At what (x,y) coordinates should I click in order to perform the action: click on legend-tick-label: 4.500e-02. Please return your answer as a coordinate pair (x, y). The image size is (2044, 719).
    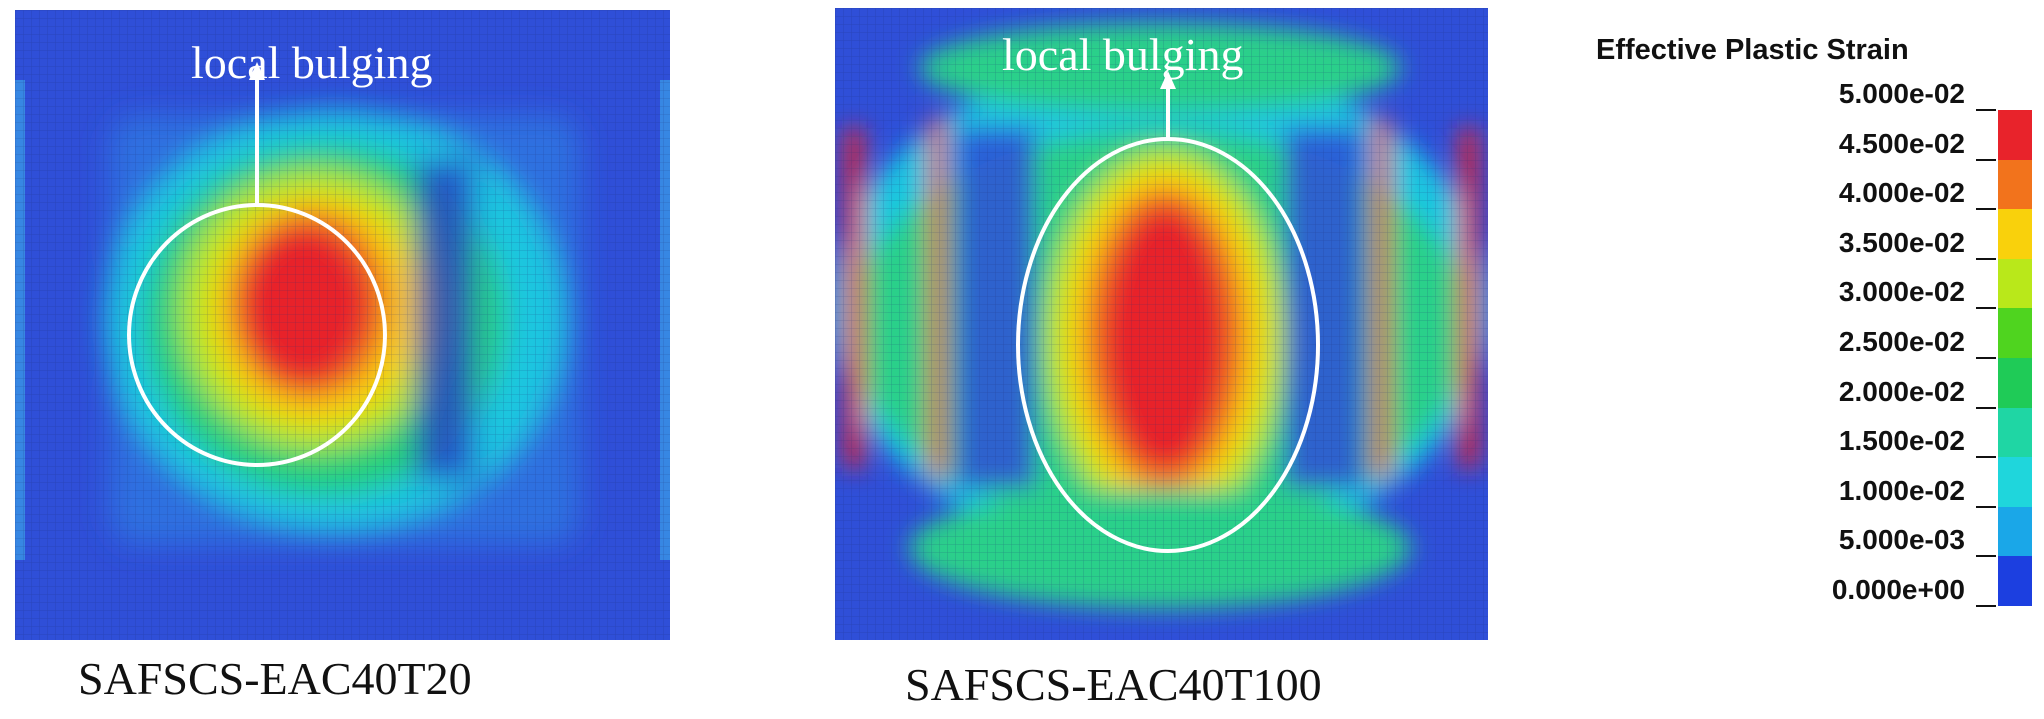
    Looking at the image, I should click on (1901, 143).